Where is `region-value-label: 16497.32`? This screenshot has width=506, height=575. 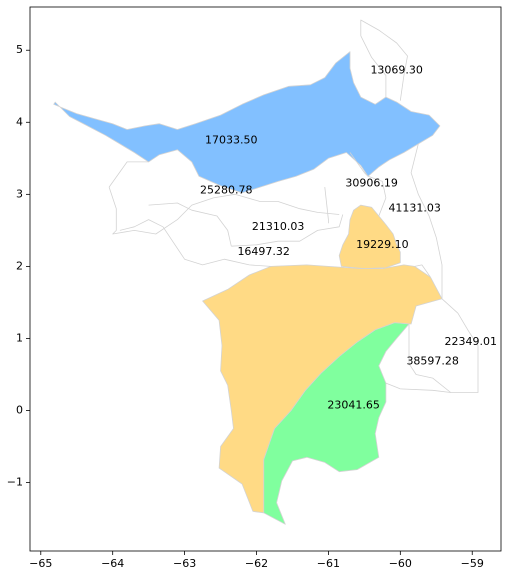
region-value-label: 16497.32 is located at coordinates (263, 251).